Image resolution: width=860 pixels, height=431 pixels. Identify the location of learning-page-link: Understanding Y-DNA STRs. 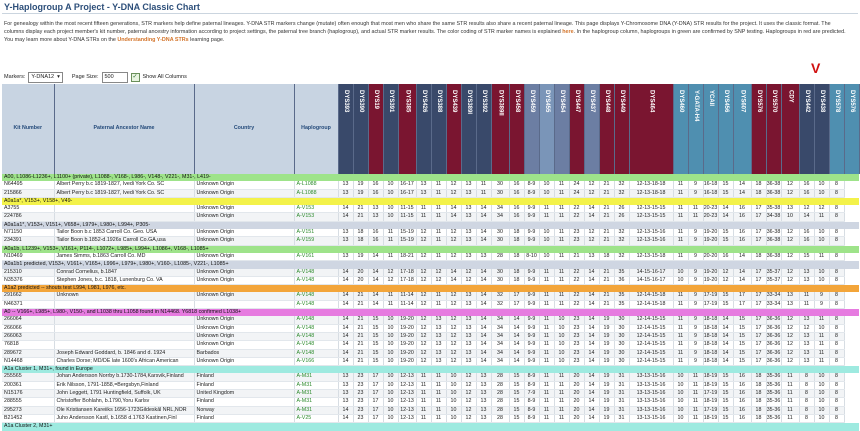
(153, 40).